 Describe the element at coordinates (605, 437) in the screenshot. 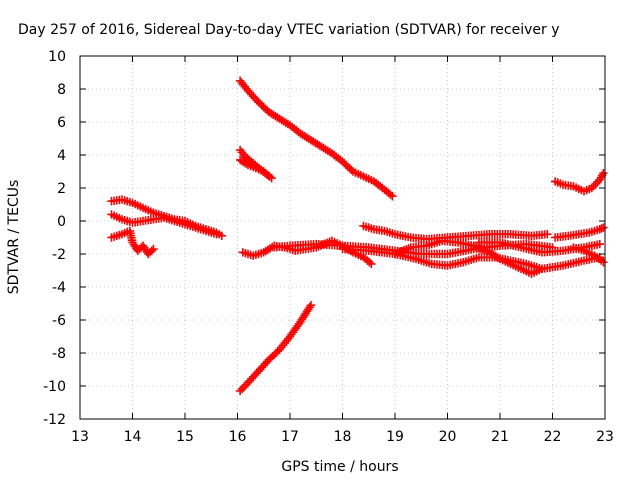

I see `x-tick-label: 23` at that location.